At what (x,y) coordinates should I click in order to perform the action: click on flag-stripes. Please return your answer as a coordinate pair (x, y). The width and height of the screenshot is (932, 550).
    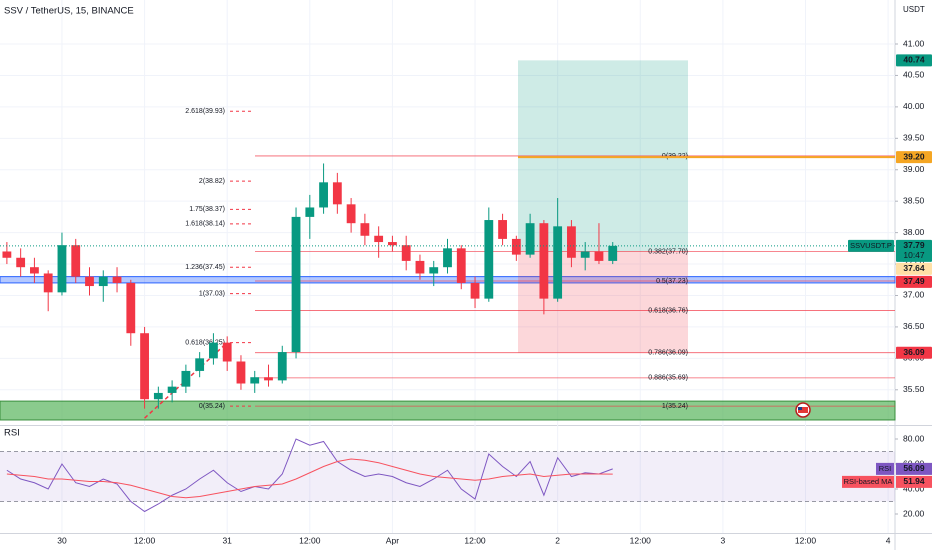
    Looking at the image, I should click on (803, 410).